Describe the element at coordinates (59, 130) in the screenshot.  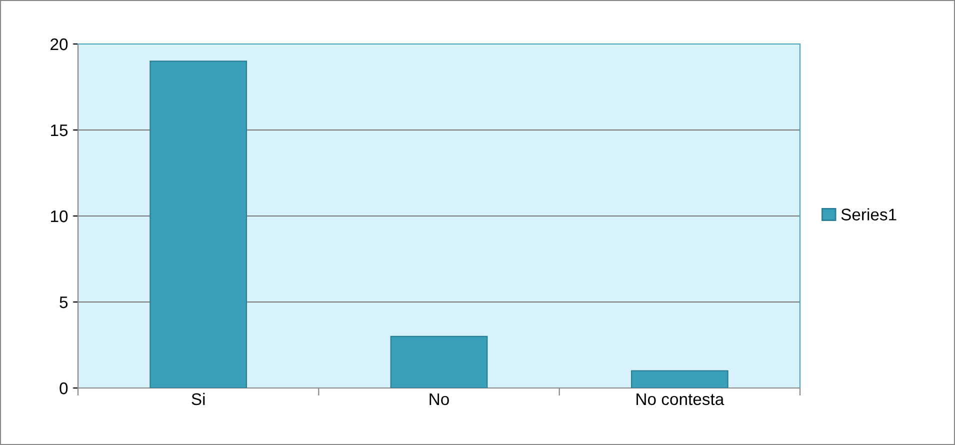
I see `y-tick-label: 15` at that location.